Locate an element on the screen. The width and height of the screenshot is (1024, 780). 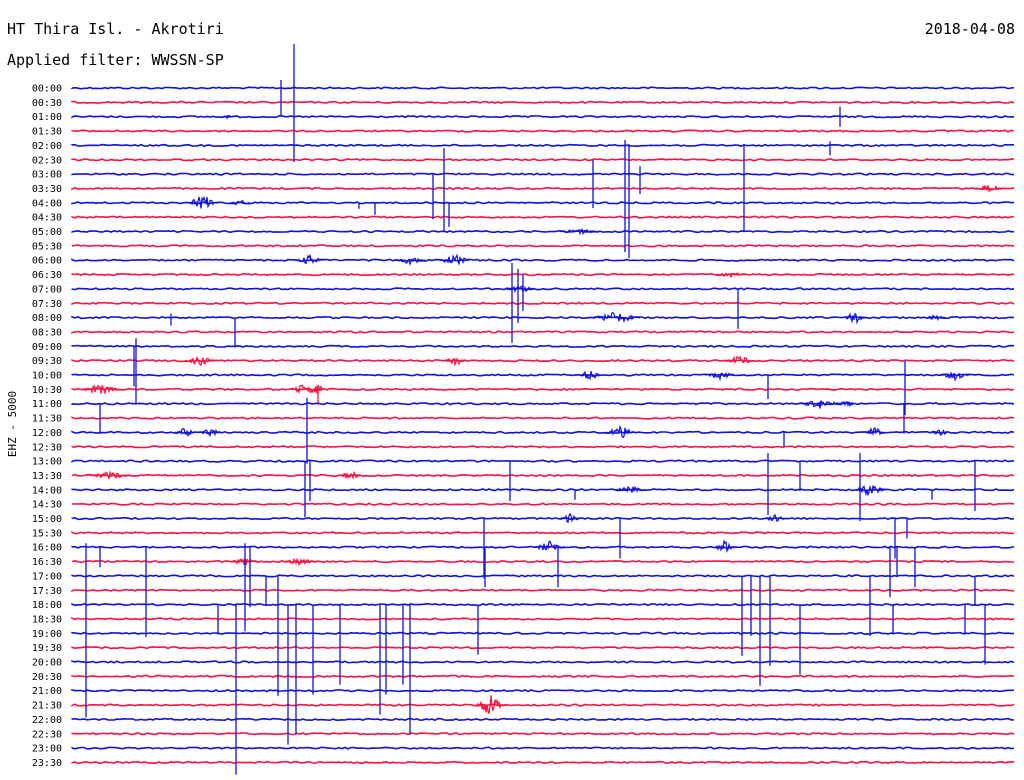
time-label: 05:00 is located at coordinates (47, 232).